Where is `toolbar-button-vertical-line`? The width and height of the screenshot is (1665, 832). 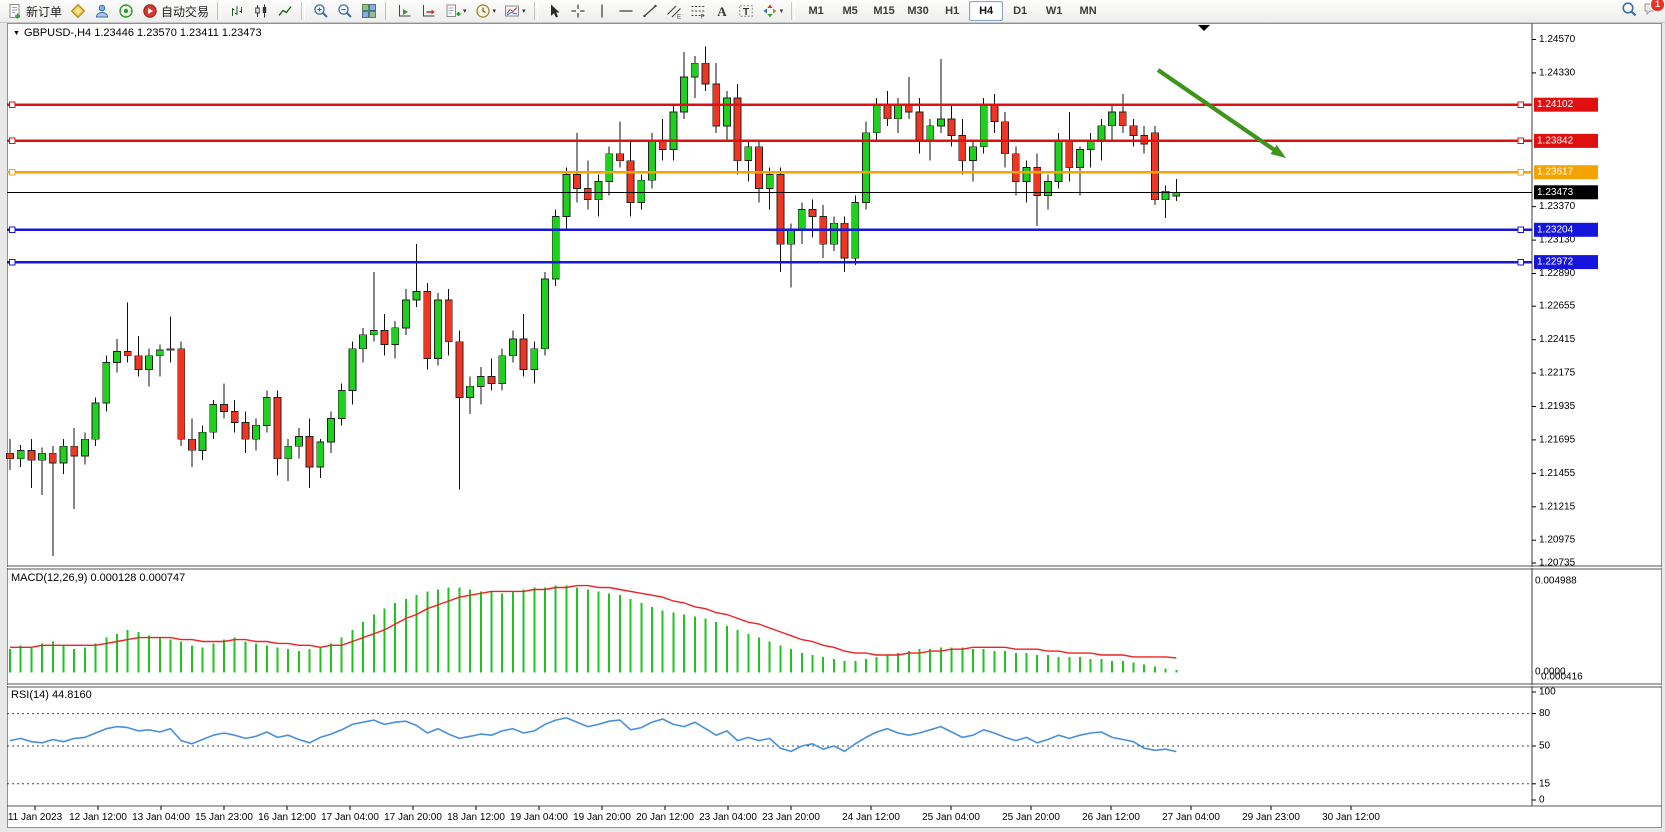 toolbar-button-vertical-line is located at coordinates (602, 11).